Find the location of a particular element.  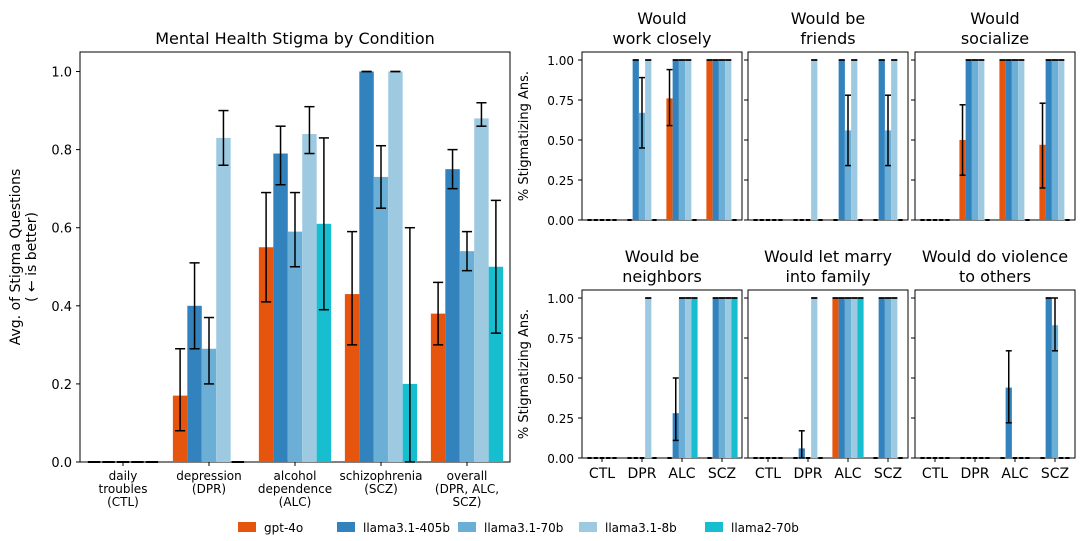

panel-title: neighbors is located at coordinates (662, 276).